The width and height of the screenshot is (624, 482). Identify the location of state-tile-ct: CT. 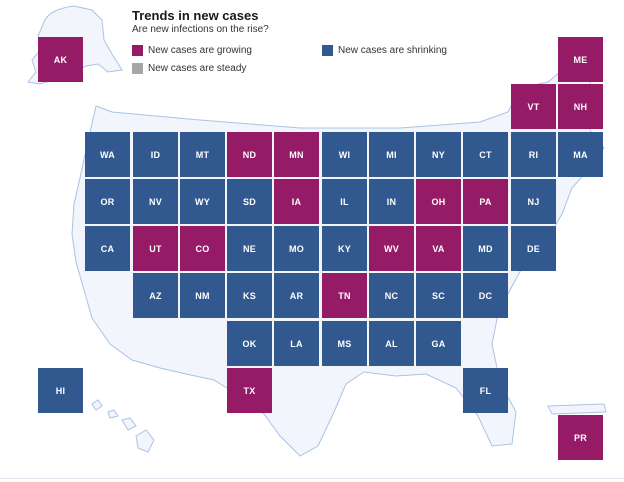
(485, 154).